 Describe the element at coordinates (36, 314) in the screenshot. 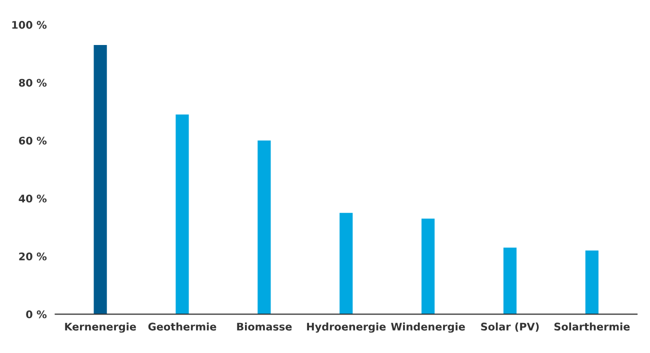

I see `y-tick-label: 0 %` at that location.